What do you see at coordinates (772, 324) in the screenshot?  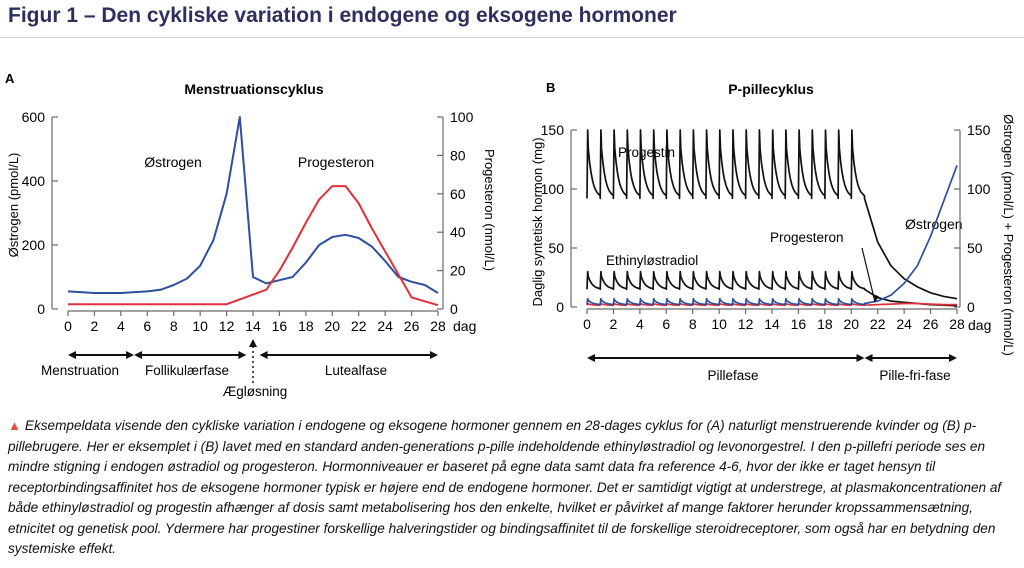 I see `panel-b-x-tick-label: 14` at bounding box center [772, 324].